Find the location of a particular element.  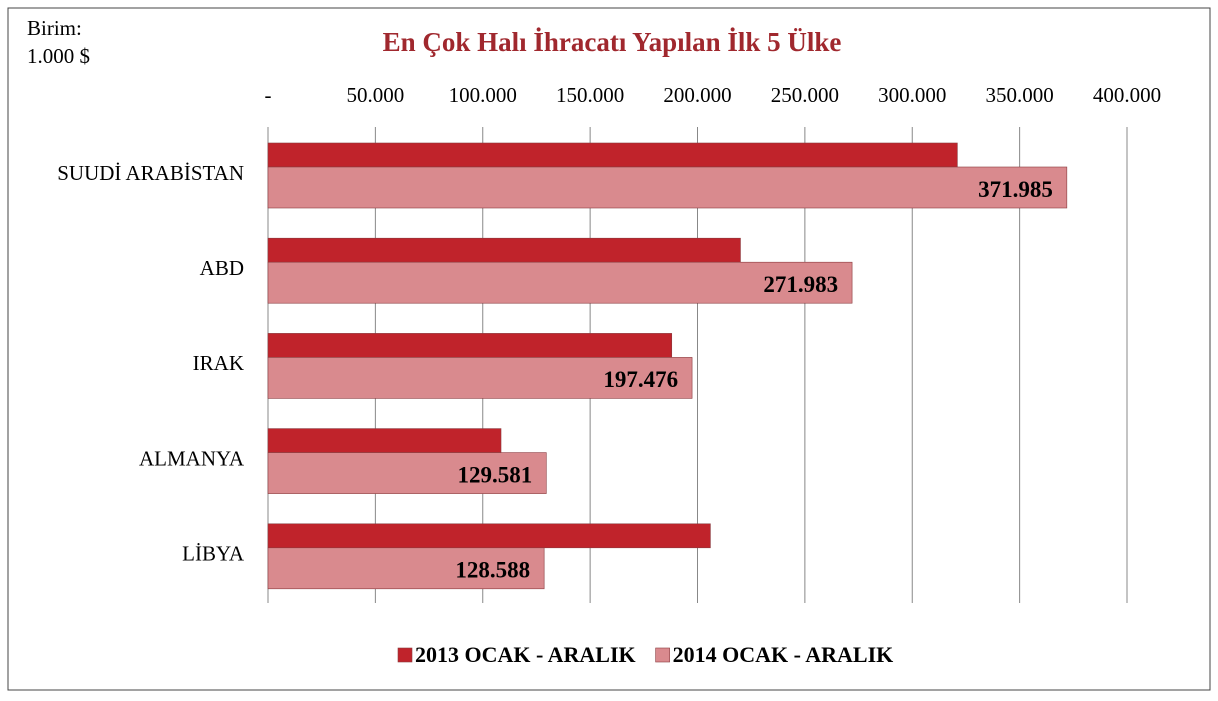

value-label: 371.985 is located at coordinates (1015, 189).